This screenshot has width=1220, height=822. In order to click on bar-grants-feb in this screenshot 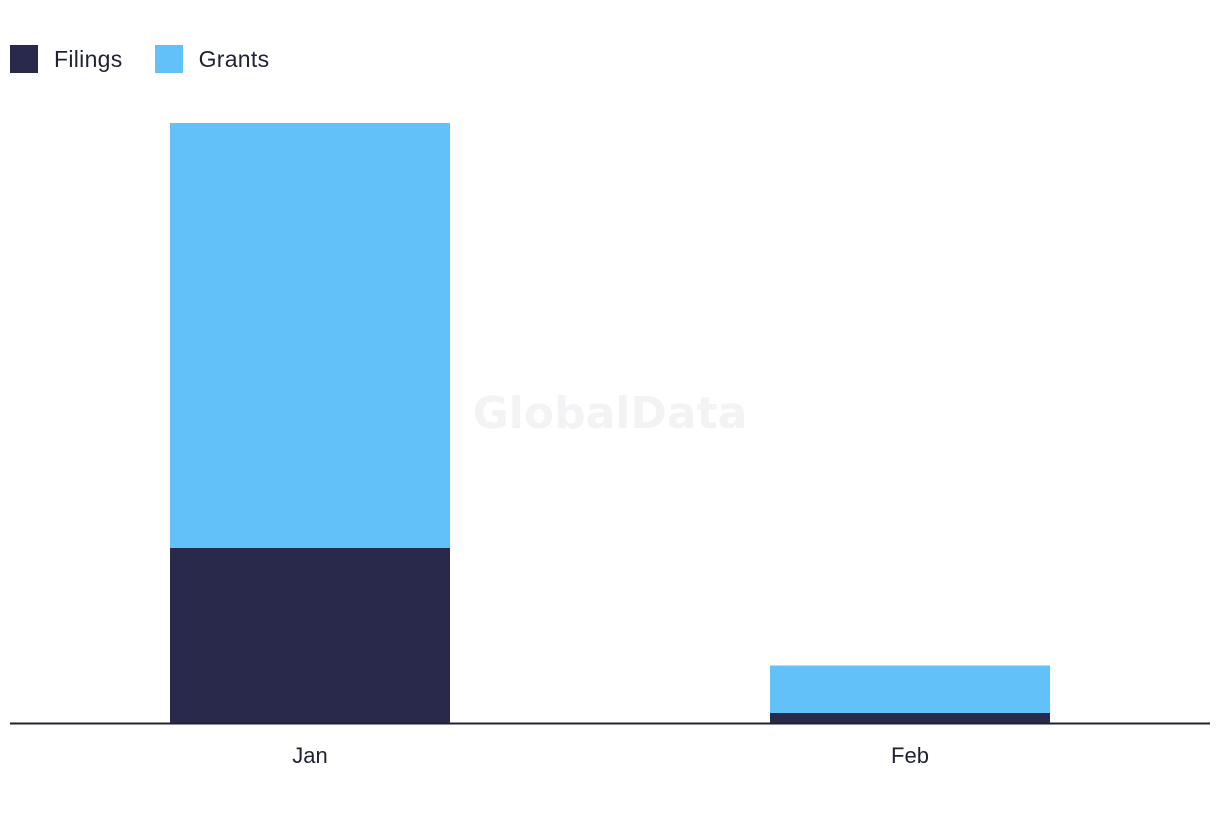, I will do `click(910, 689)`.